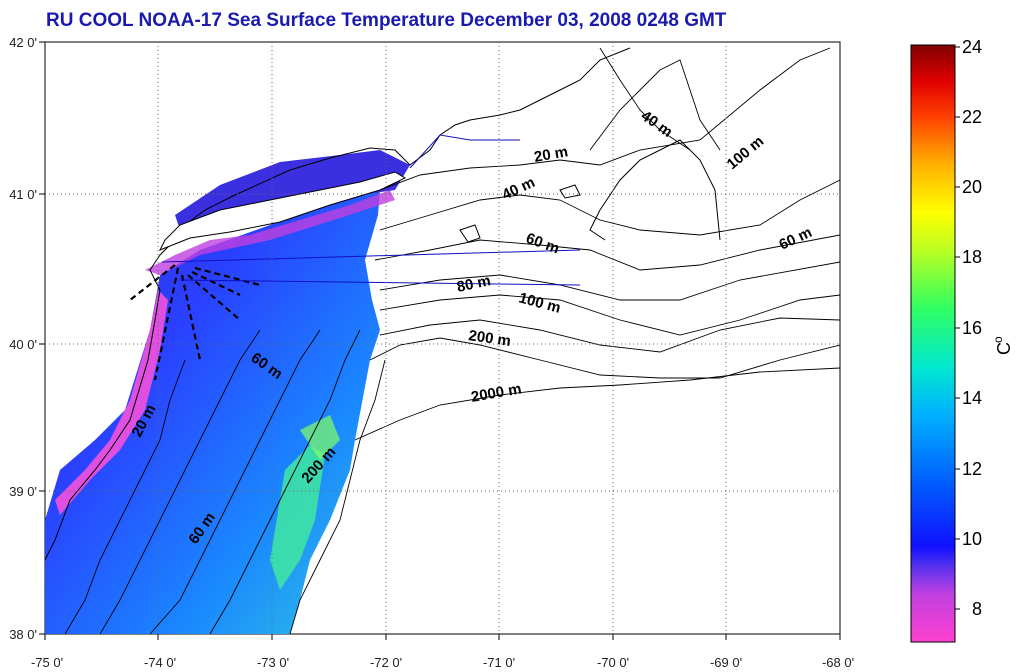  Describe the element at coordinates (47, 662) in the screenshot. I see `lon-tick-label: -75 0'` at that location.